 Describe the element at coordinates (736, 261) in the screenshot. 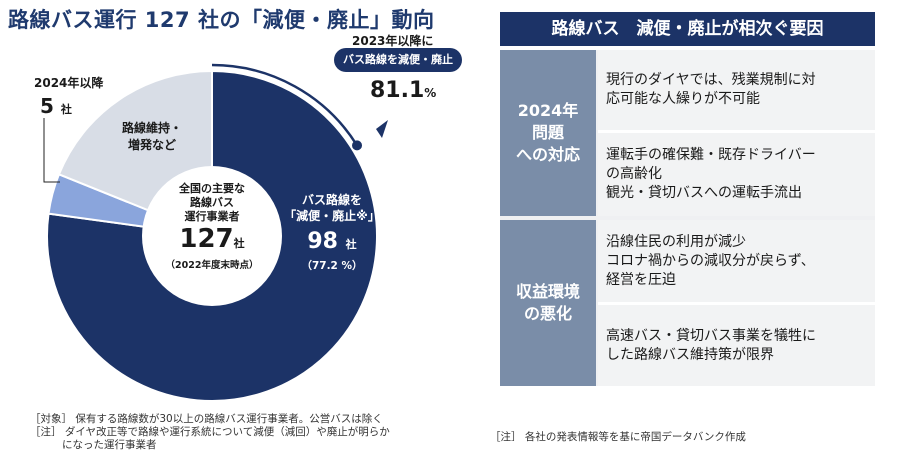

I see `reason-item-3: 沿線住民の利用が減少 コロナ禍からの減収分が戻らず、 経営を圧迫` at that location.